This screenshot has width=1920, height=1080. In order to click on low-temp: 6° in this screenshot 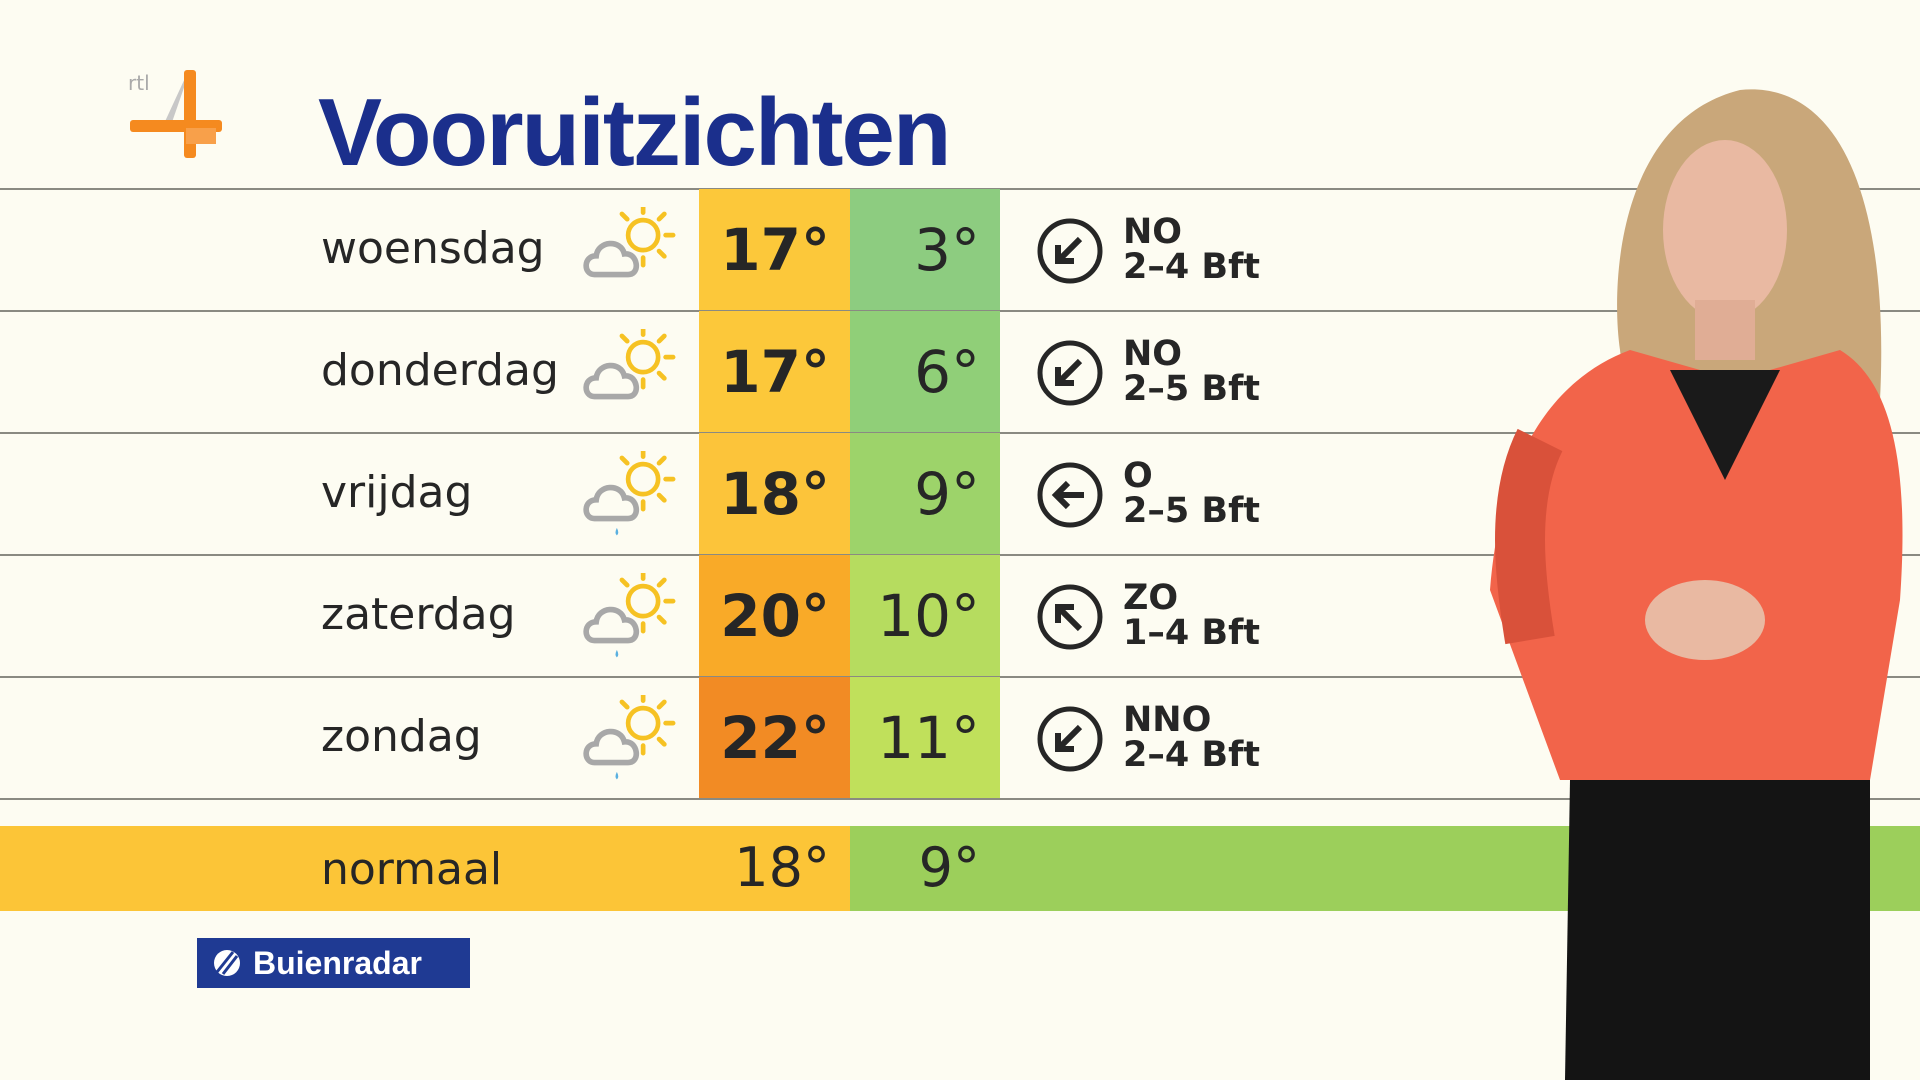, I will do `click(925, 372)`.